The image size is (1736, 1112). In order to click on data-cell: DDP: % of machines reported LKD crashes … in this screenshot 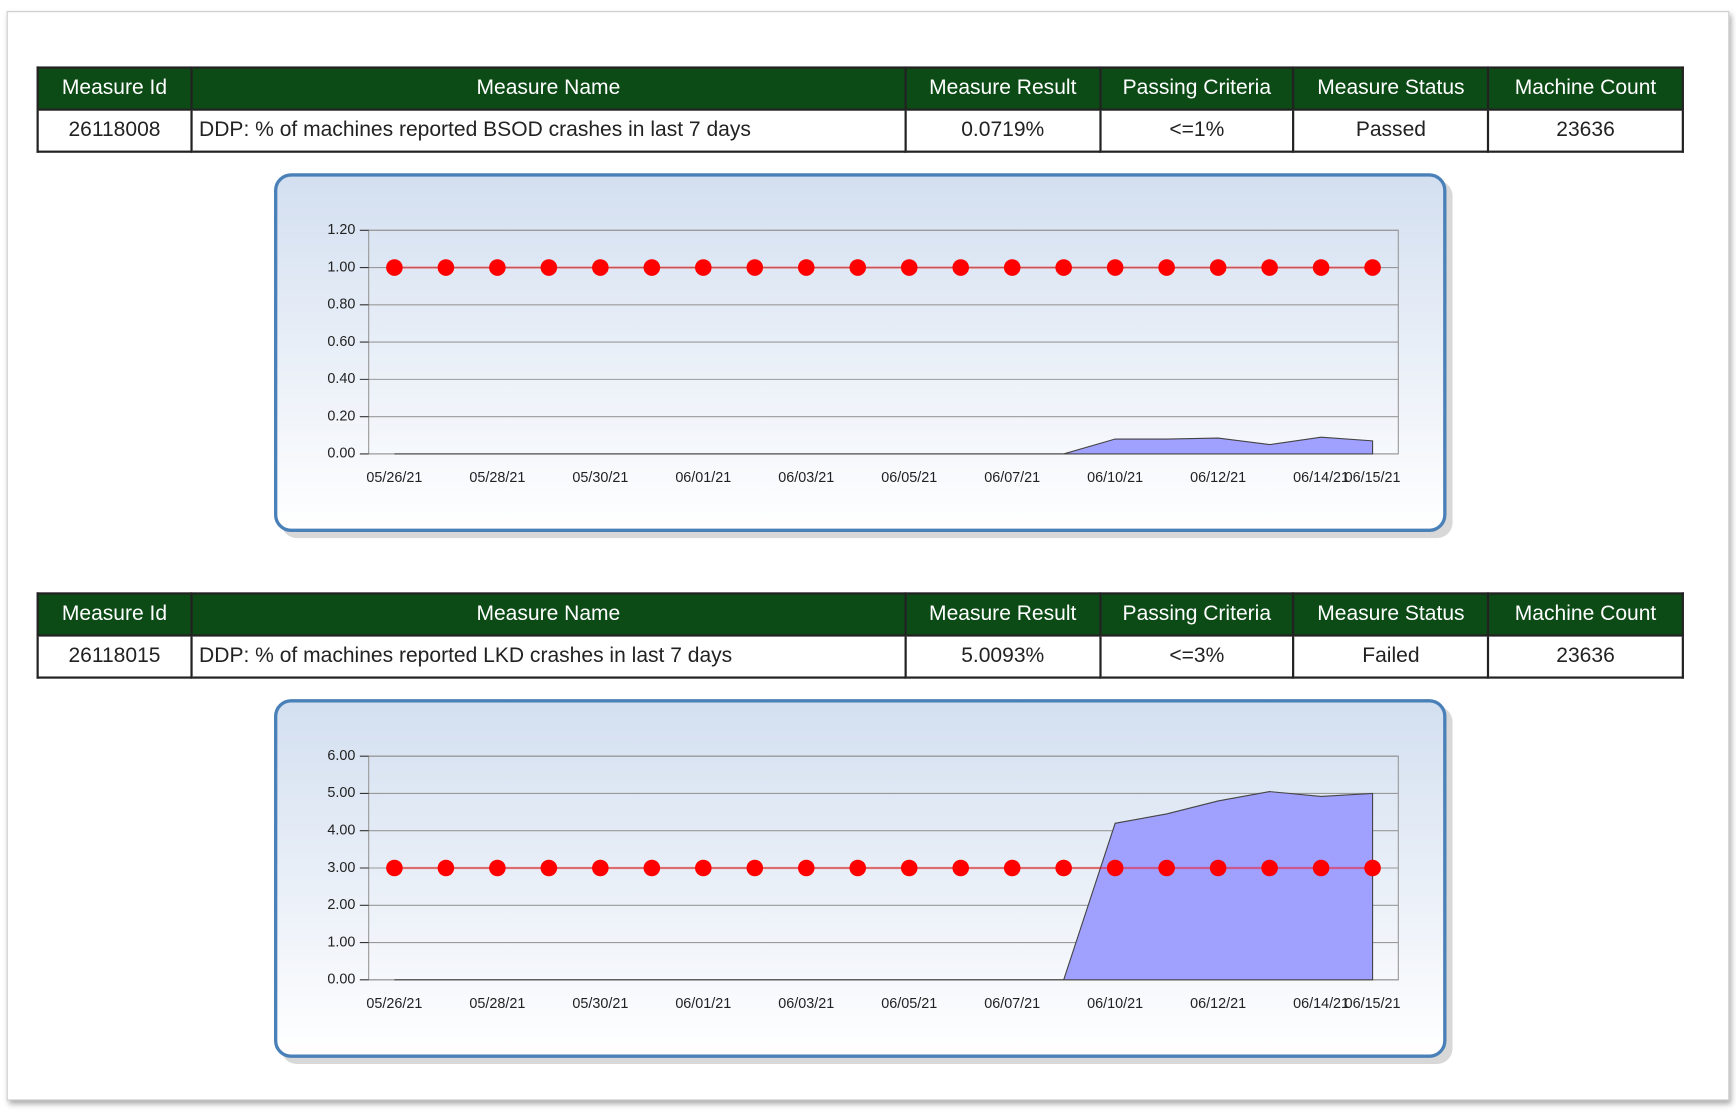, I will do `click(548, 656)`.